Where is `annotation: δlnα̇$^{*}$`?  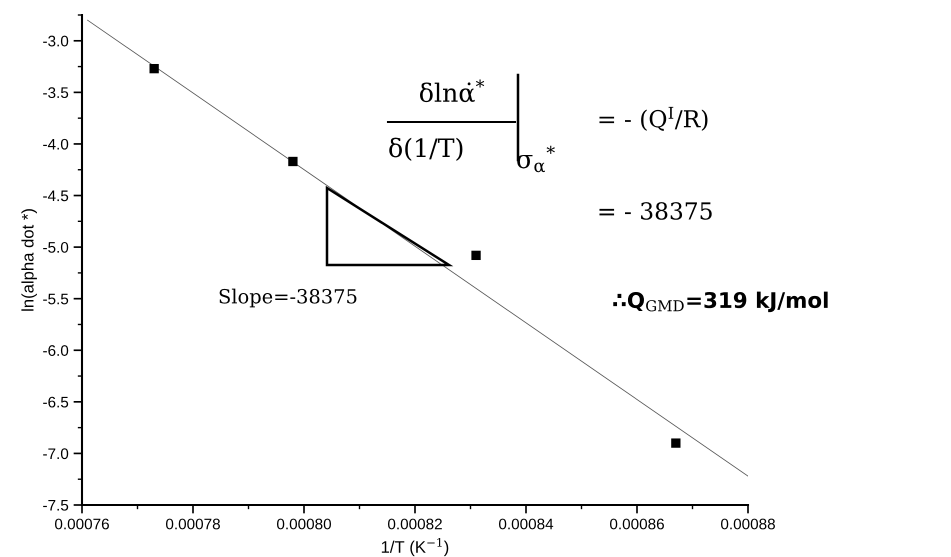 annotation: δlnα̇$^{*}$ is located at coordinates (452, 90).